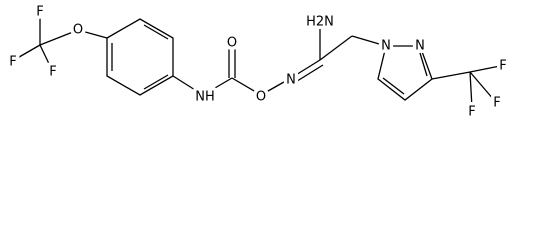 This screenshot has width=537, height=240. Describe the element at coordinates (205, 97) in the screenshot. I see `atom-label: NH` at that location.